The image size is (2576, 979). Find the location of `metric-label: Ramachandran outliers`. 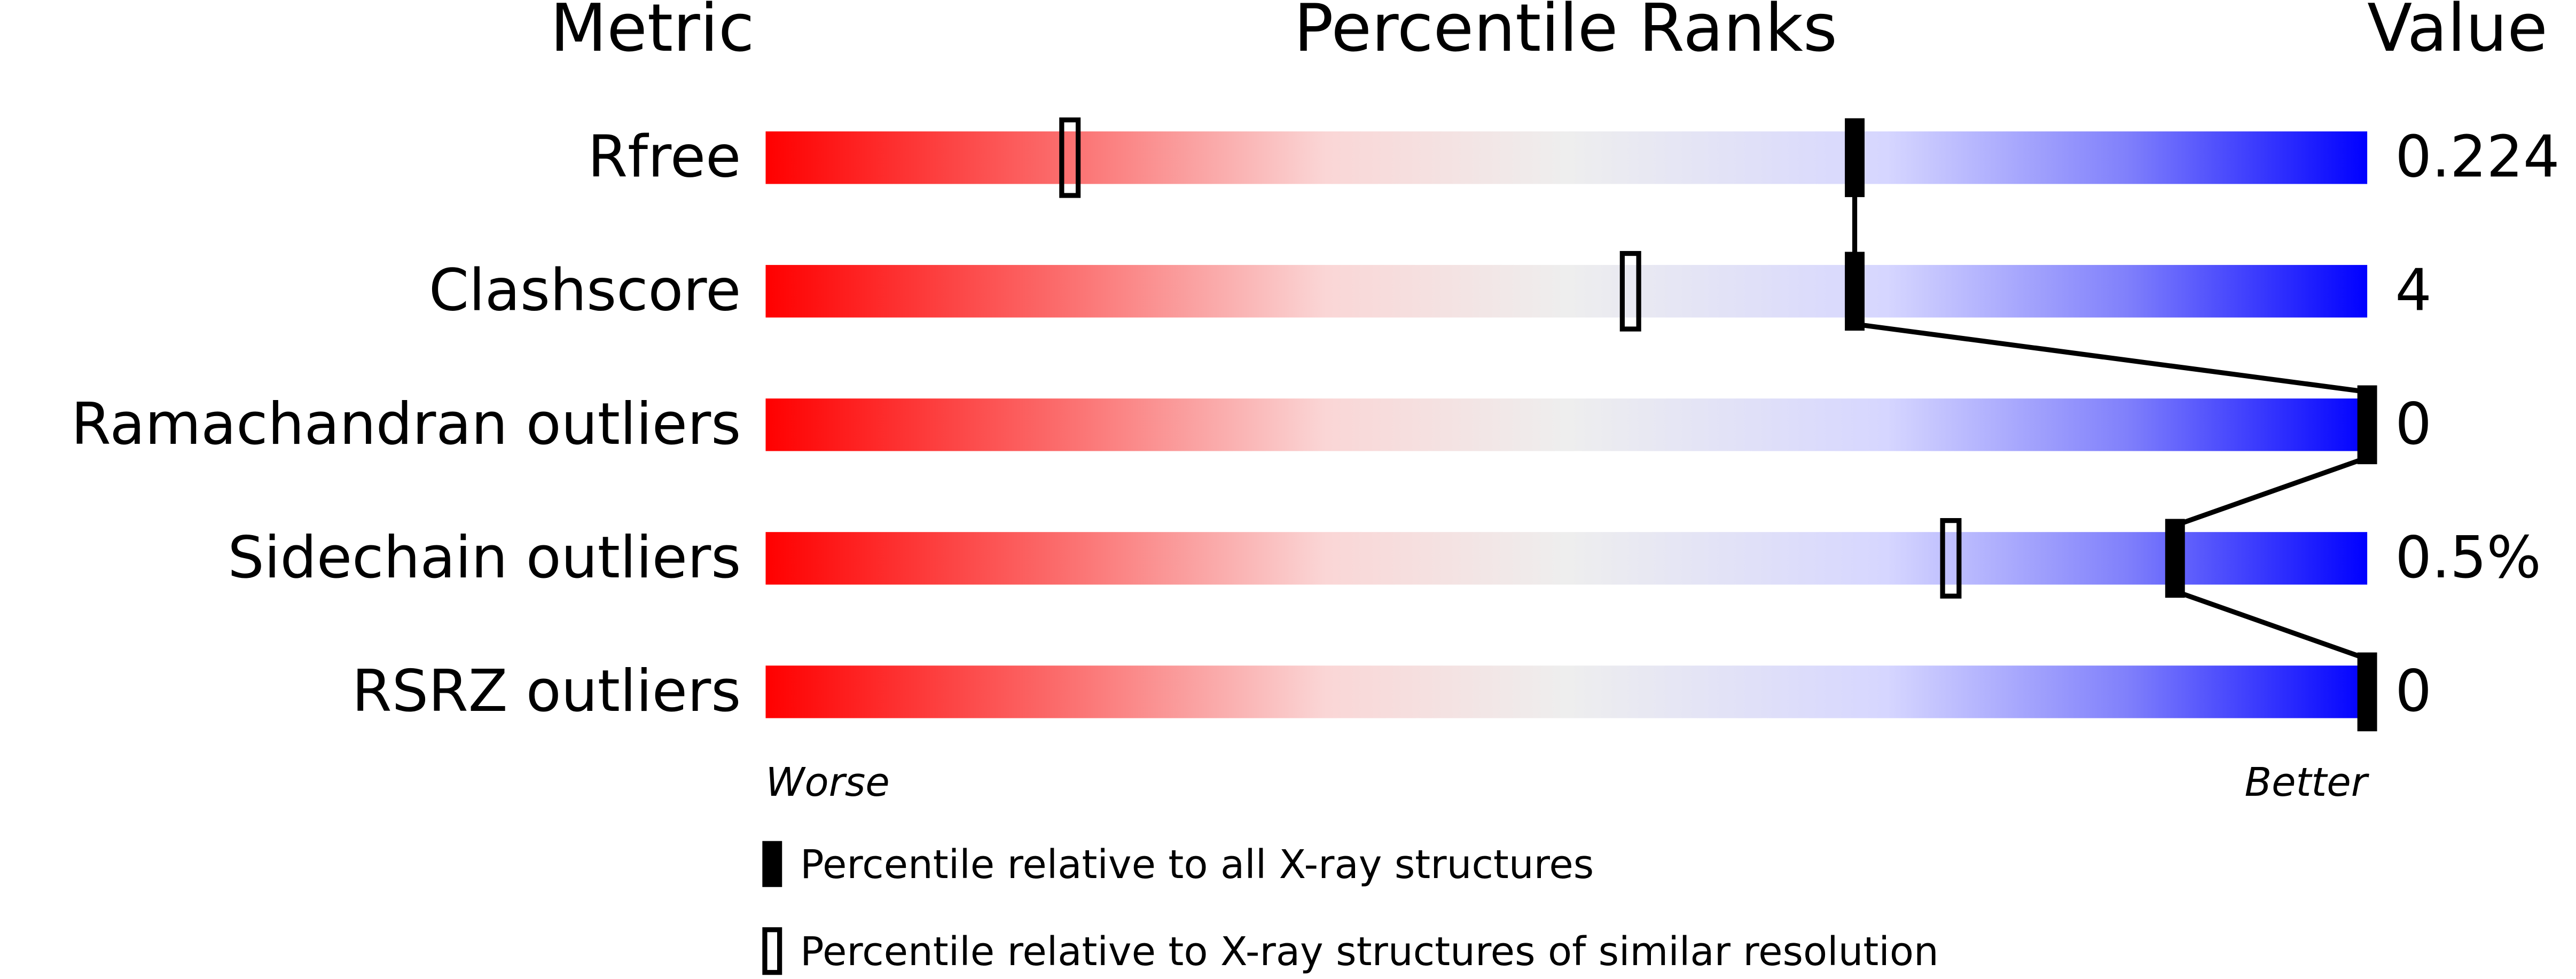

metric-label: Ramachandran outliers is located at coordinates (406, 424).